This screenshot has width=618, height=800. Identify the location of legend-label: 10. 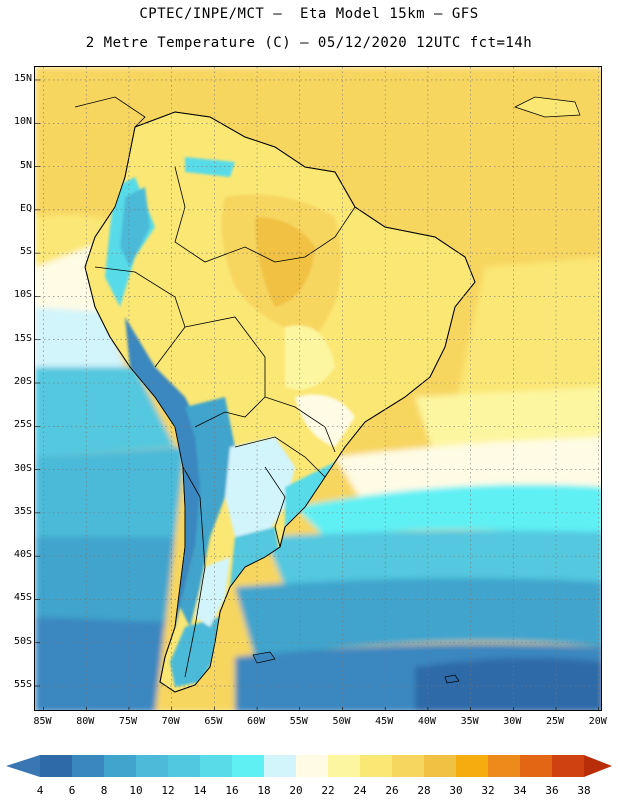
(136, 790).